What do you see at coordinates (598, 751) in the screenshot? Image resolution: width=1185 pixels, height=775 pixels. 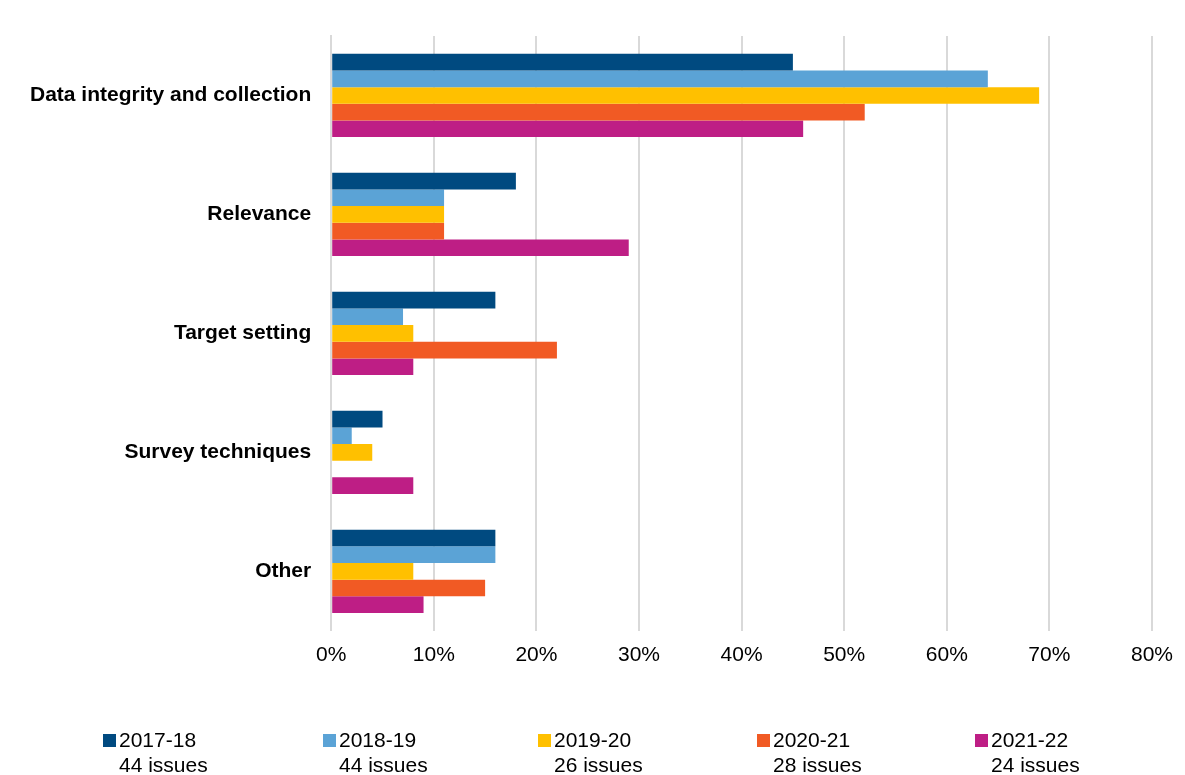 I see `legend-label: 2019-20 26 issues` at bounding box center [598, 751].